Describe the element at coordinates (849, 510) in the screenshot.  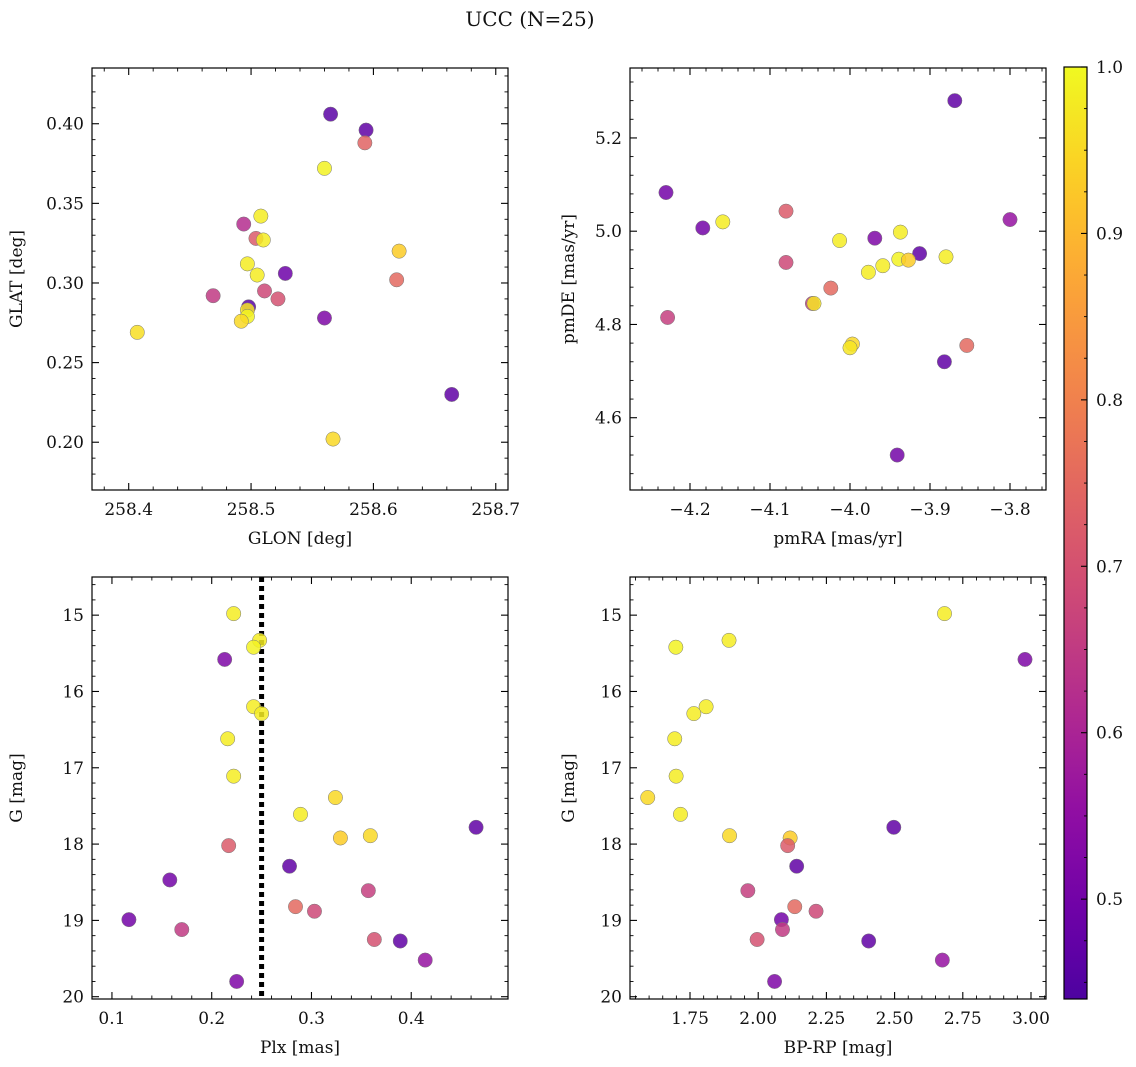
I see `x-tick-label: −4.0` at that location.